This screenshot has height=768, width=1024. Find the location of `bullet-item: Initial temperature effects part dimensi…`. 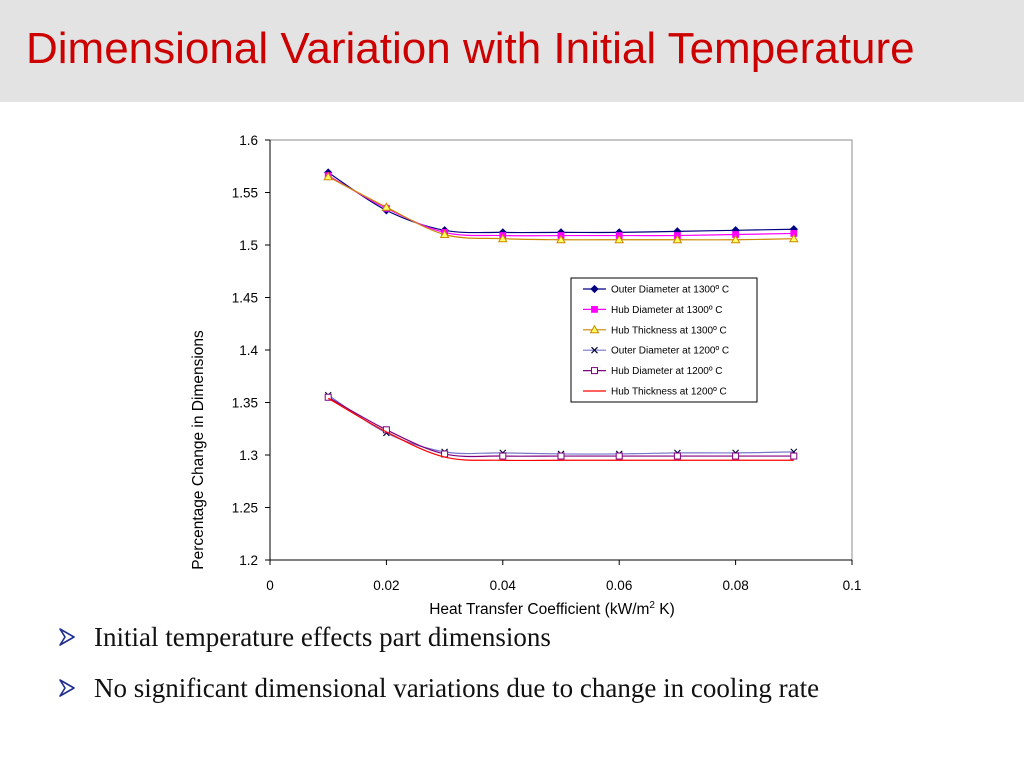

bullet-item: Initial temperature effects part dimensi… is located at coordinates (518, 637).